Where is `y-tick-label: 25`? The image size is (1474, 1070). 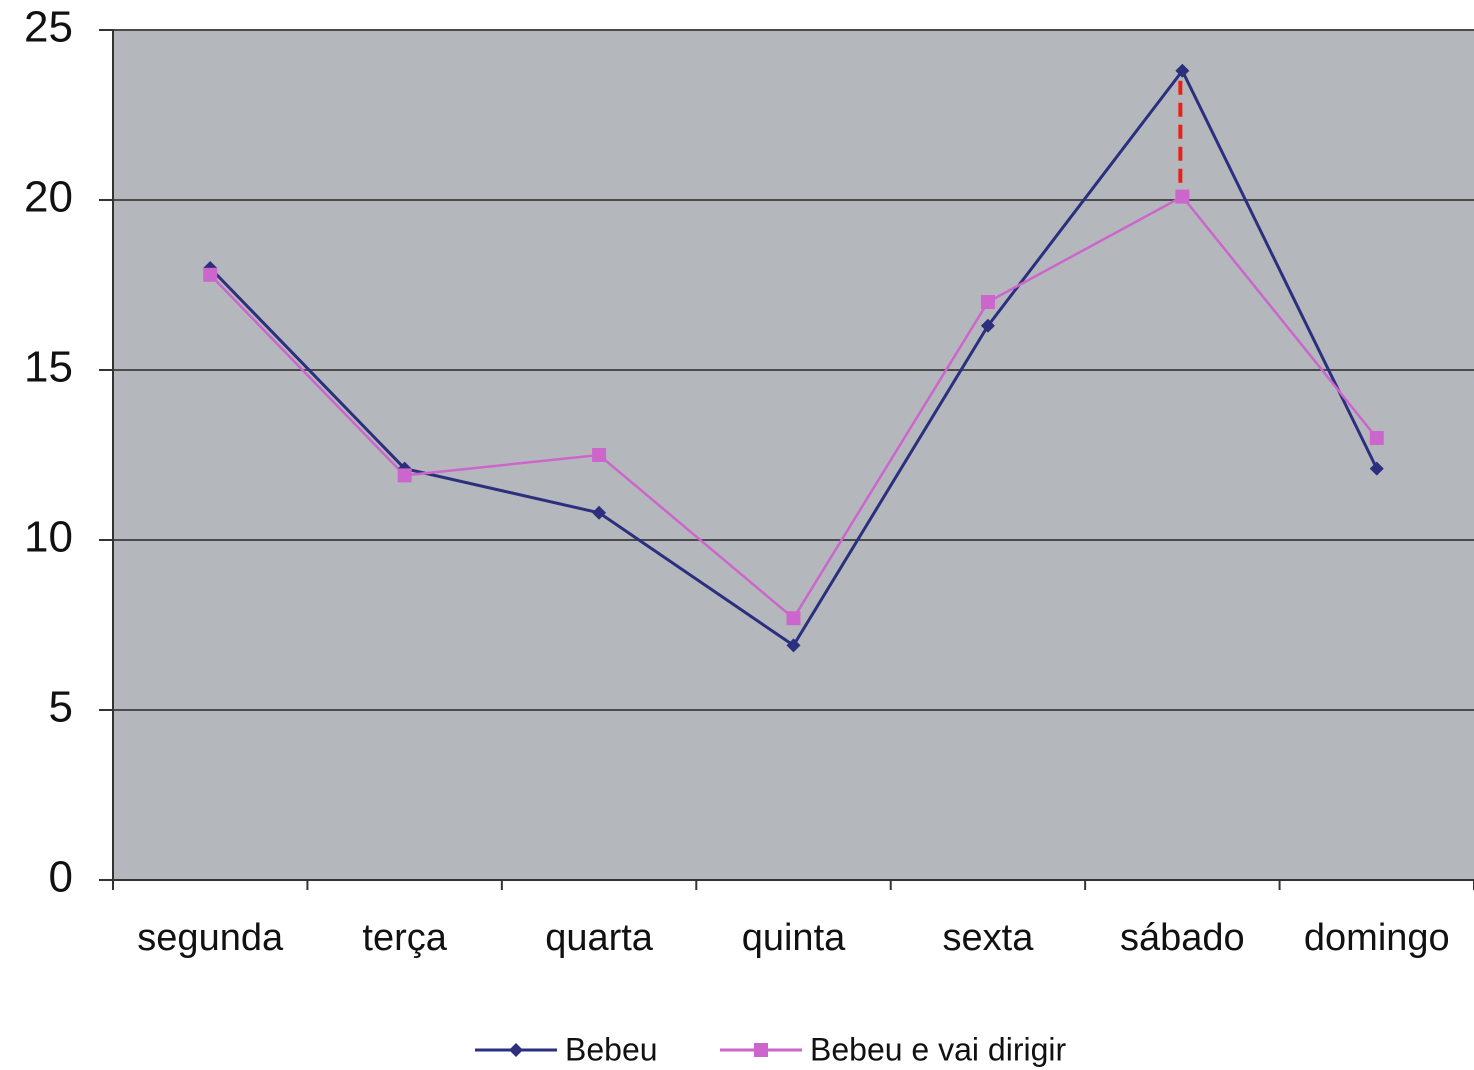 y-tick-label: 25 is located at coordinates (48, 27).